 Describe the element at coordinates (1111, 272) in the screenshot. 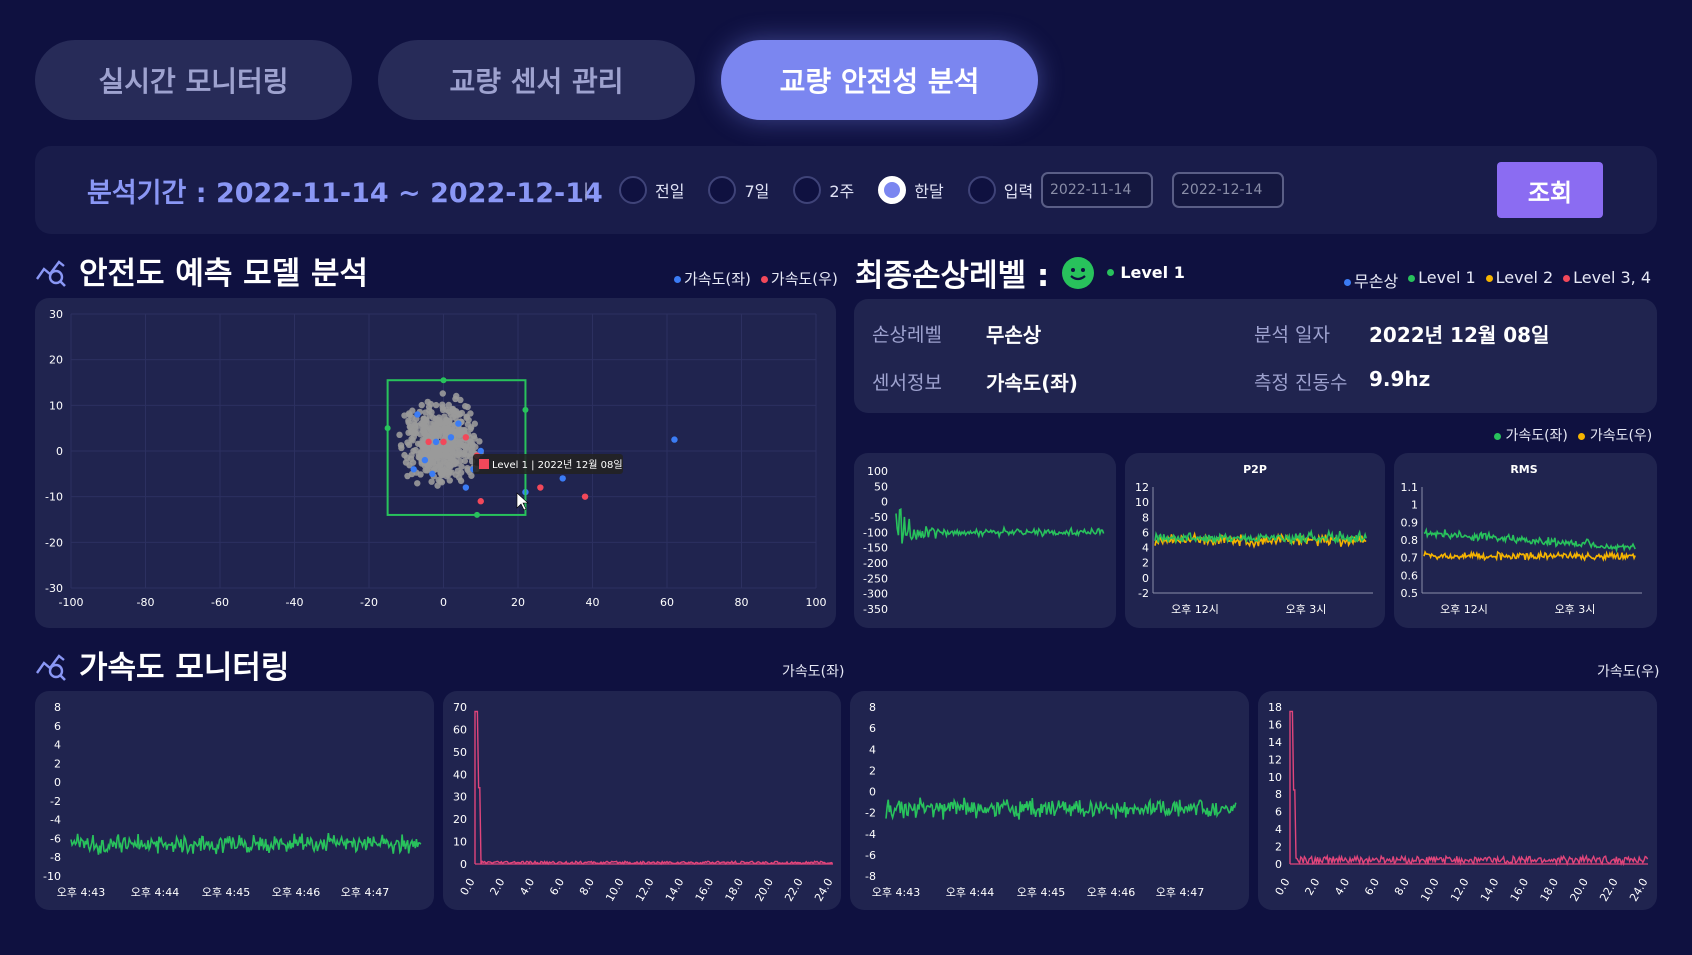

I see `level-dot` at that location.